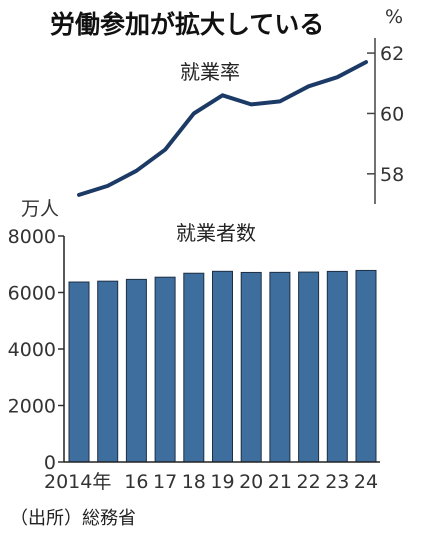 The height and width of the screenshot is (539, 425). I want to click on source-note: （出所）総務省, so click(73, 518).